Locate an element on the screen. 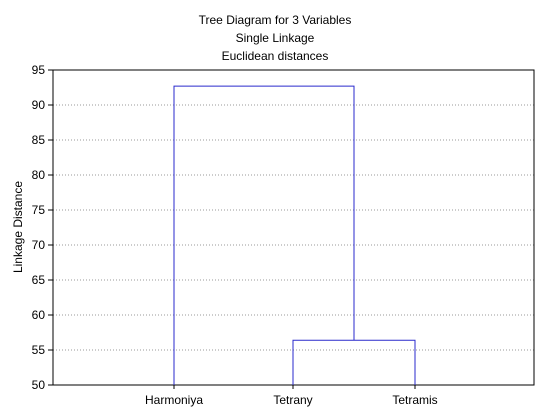 The image size is (550, 412). chart-title: Tree Diagram for 3 Variables is located at coordinates (275, 20).